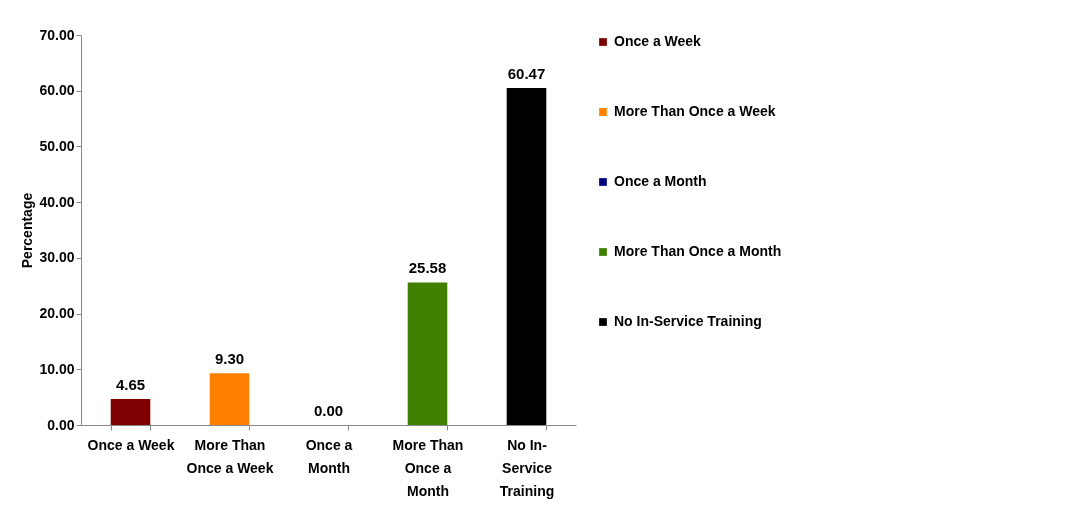  What do you see at coordinates (57, 313) in the screenshot?
I see `y-tick-label: 20.00` at bounding box center [57, 313].